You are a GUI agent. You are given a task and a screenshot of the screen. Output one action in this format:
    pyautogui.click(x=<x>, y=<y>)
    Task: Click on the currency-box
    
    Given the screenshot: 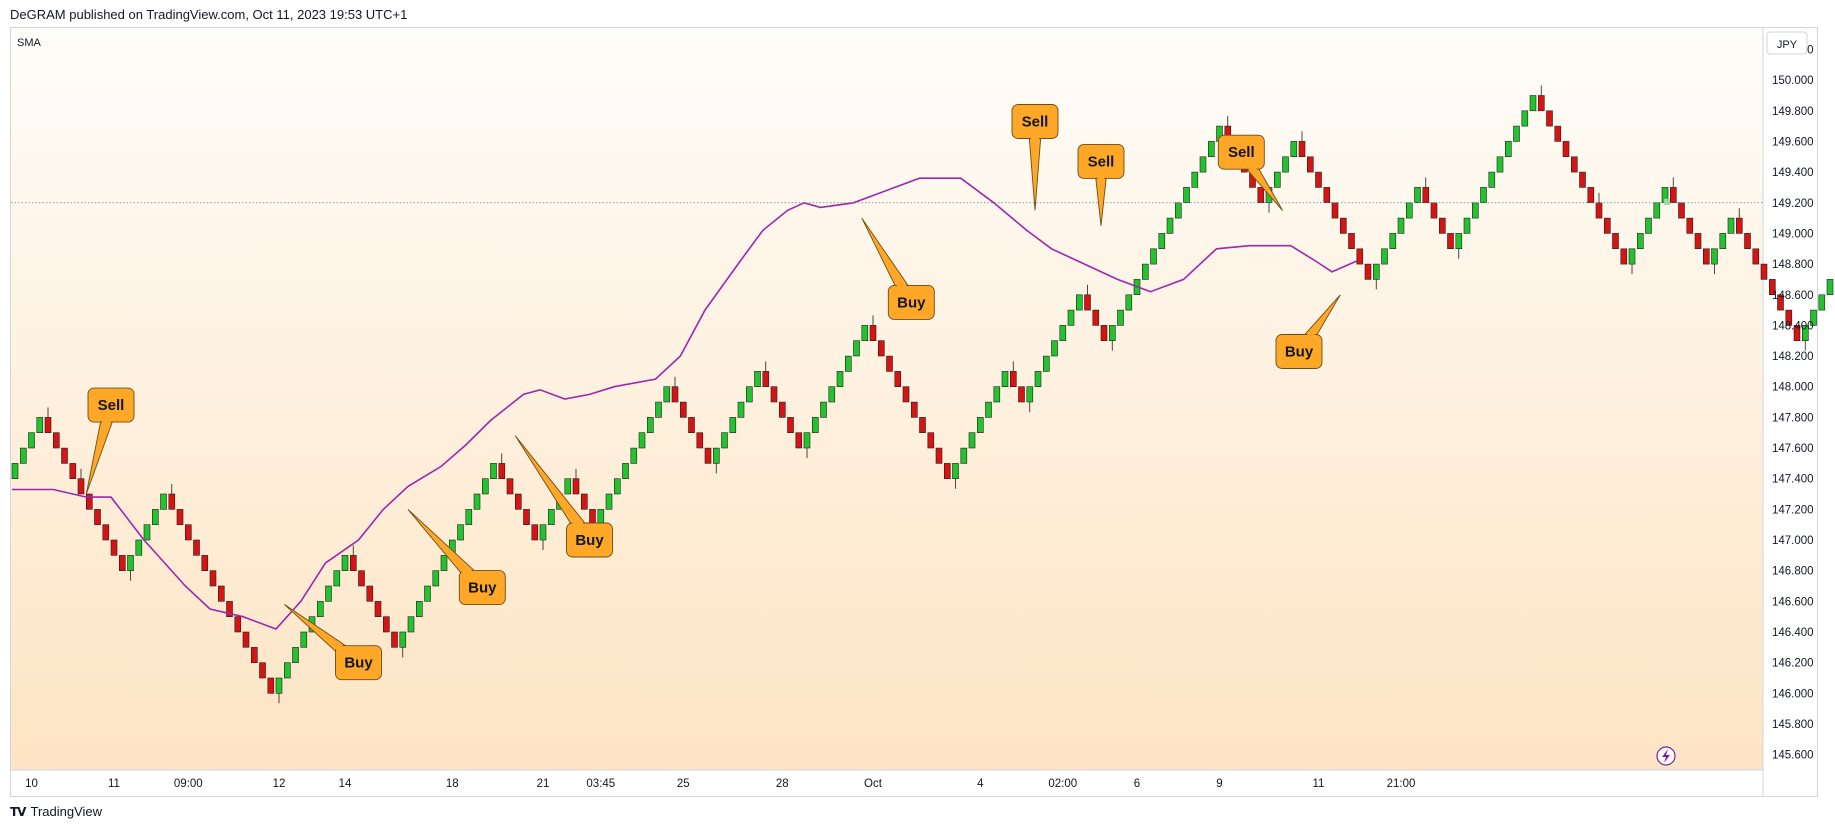 What is the action you would take?
    pyautogui.click(x=1787, y=43)
    